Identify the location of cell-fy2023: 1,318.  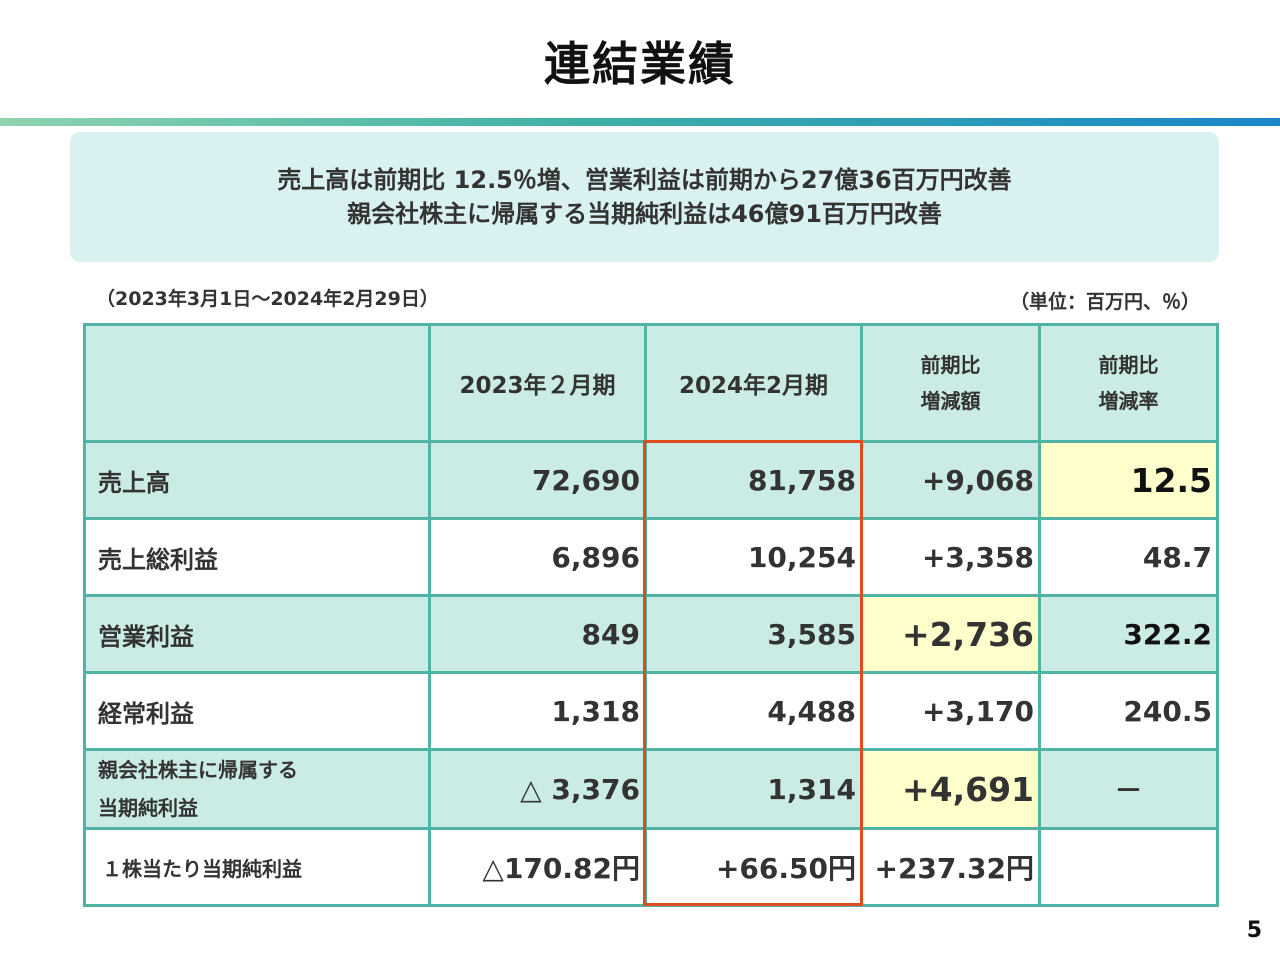
(537, 711).